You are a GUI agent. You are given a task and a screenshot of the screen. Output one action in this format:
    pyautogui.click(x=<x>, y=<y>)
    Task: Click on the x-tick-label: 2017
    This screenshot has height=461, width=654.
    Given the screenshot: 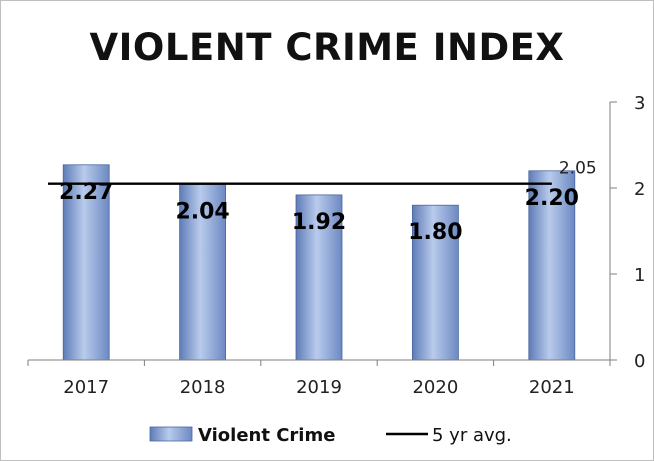 What is the action you would take?
    pyautogui.click(x=86, y=387)
    